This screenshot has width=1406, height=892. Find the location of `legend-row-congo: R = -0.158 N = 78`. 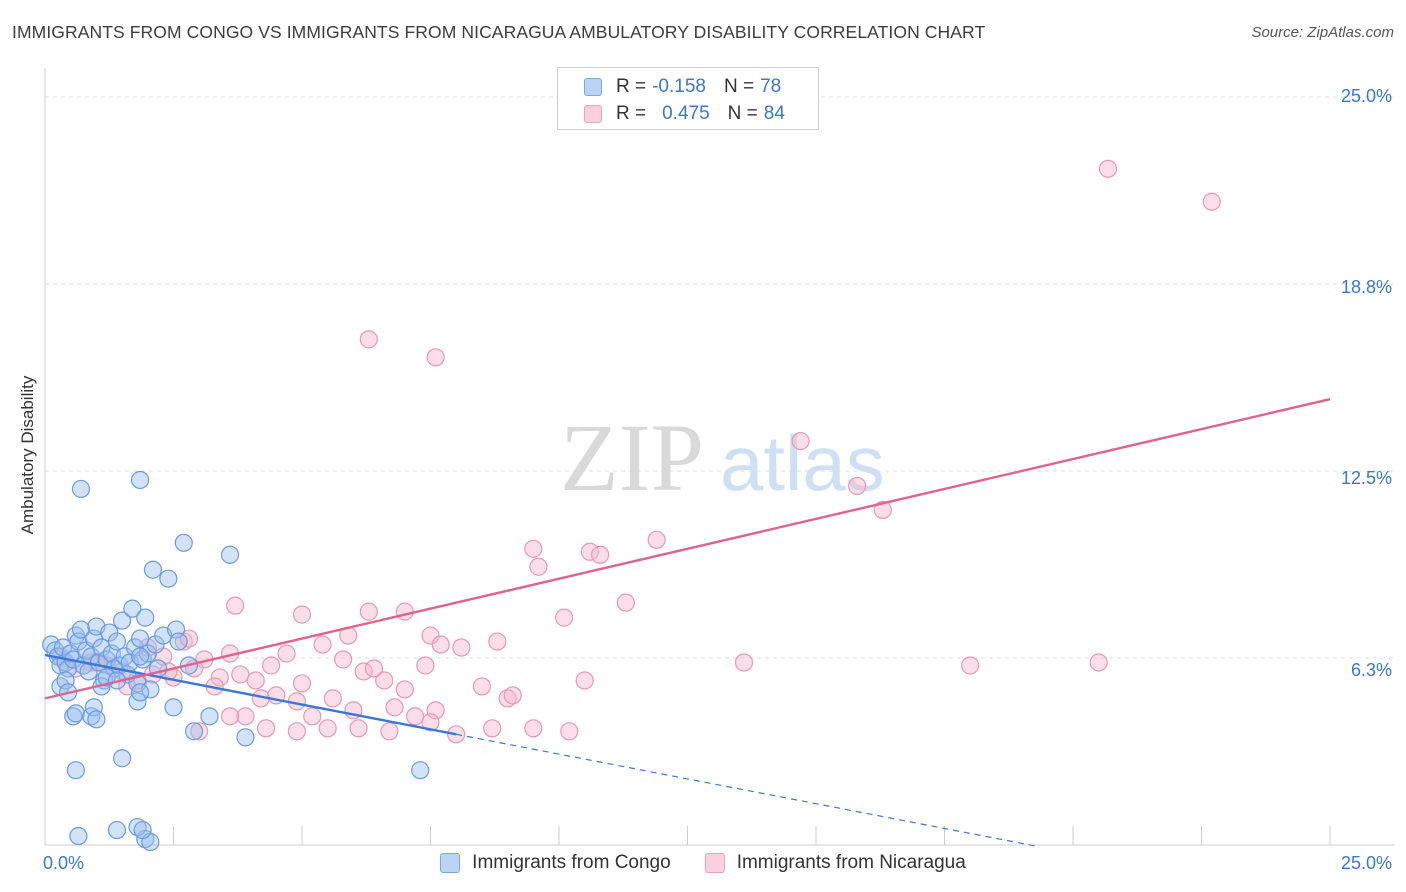

legend-row-congo: R = -0.158 N = 78 is located at coordinates (682, 87).